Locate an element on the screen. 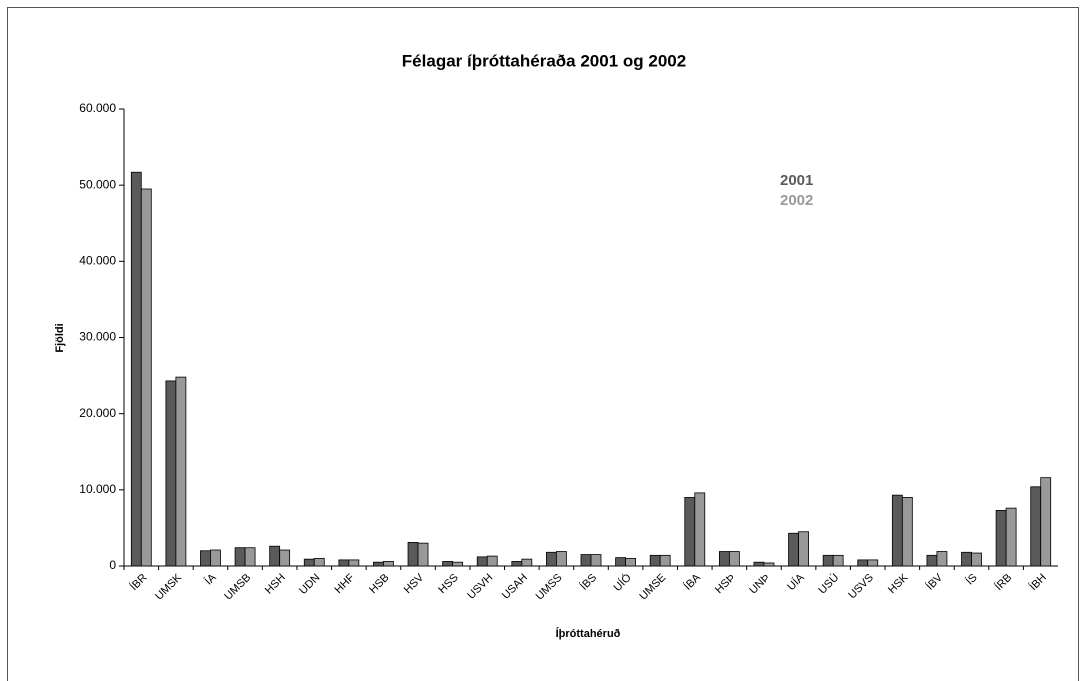 The image size is (1086, 681). y-tick-label: 60.000 is located at coordinates (97, 108).